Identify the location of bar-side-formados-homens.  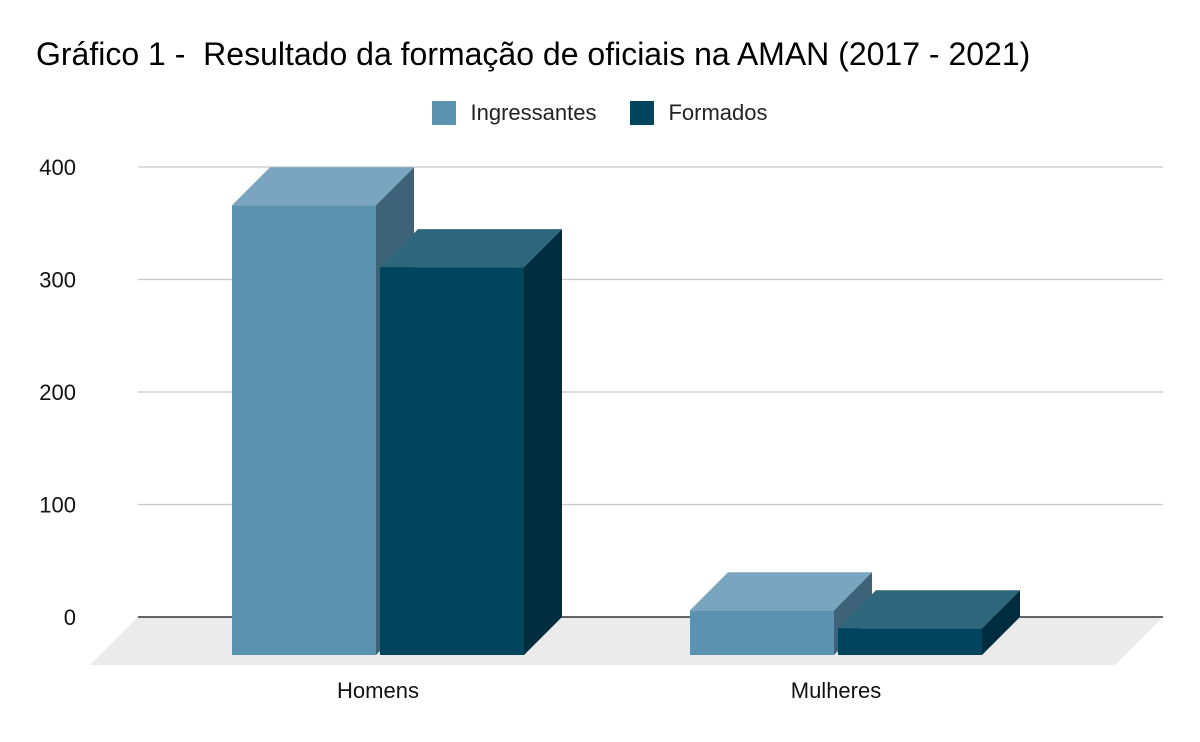
(543, 442).